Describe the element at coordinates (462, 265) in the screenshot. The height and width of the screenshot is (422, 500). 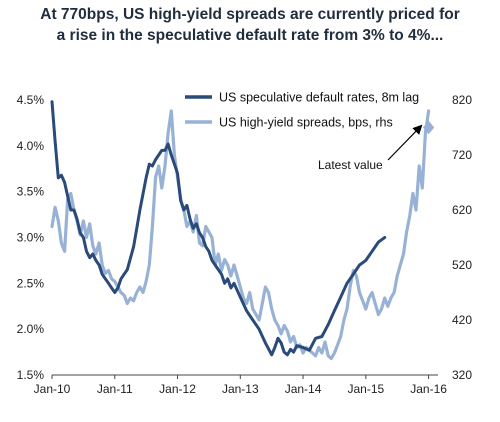
I see `y-right-tick-label: 520` at that location.